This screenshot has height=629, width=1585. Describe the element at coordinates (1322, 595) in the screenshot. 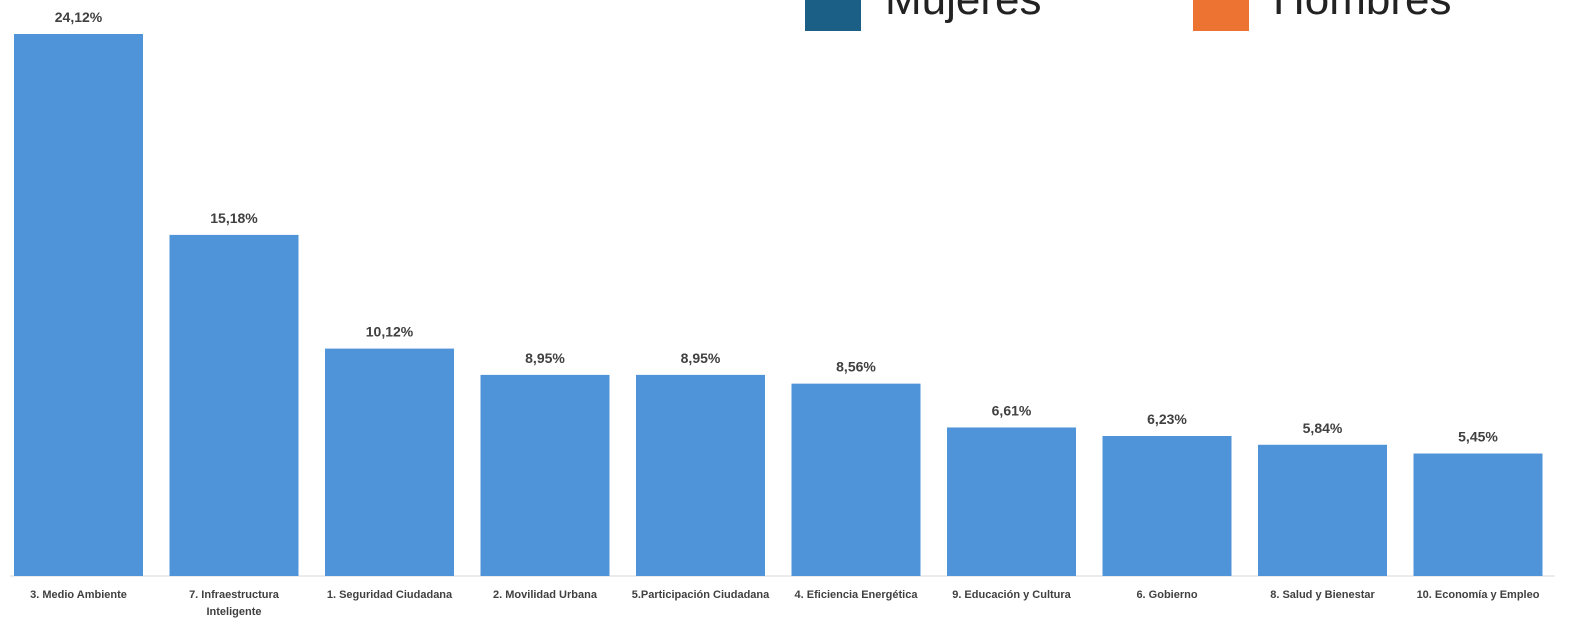

I see `x-tick-label: 8. Salud y Bienestar` at that location.